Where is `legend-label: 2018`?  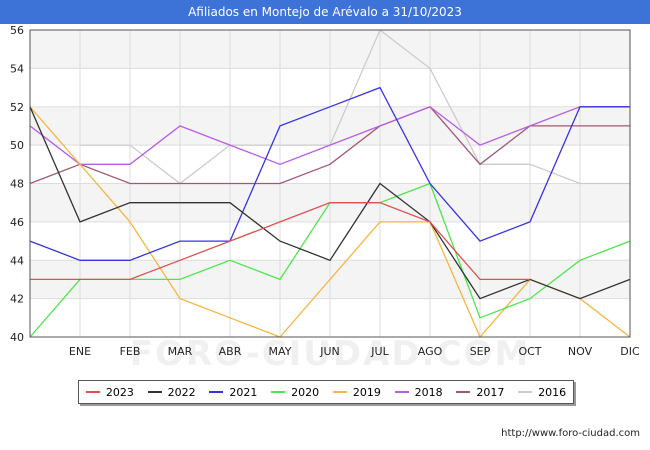
legend-label: 2018 is located at coordinates (428, 392).